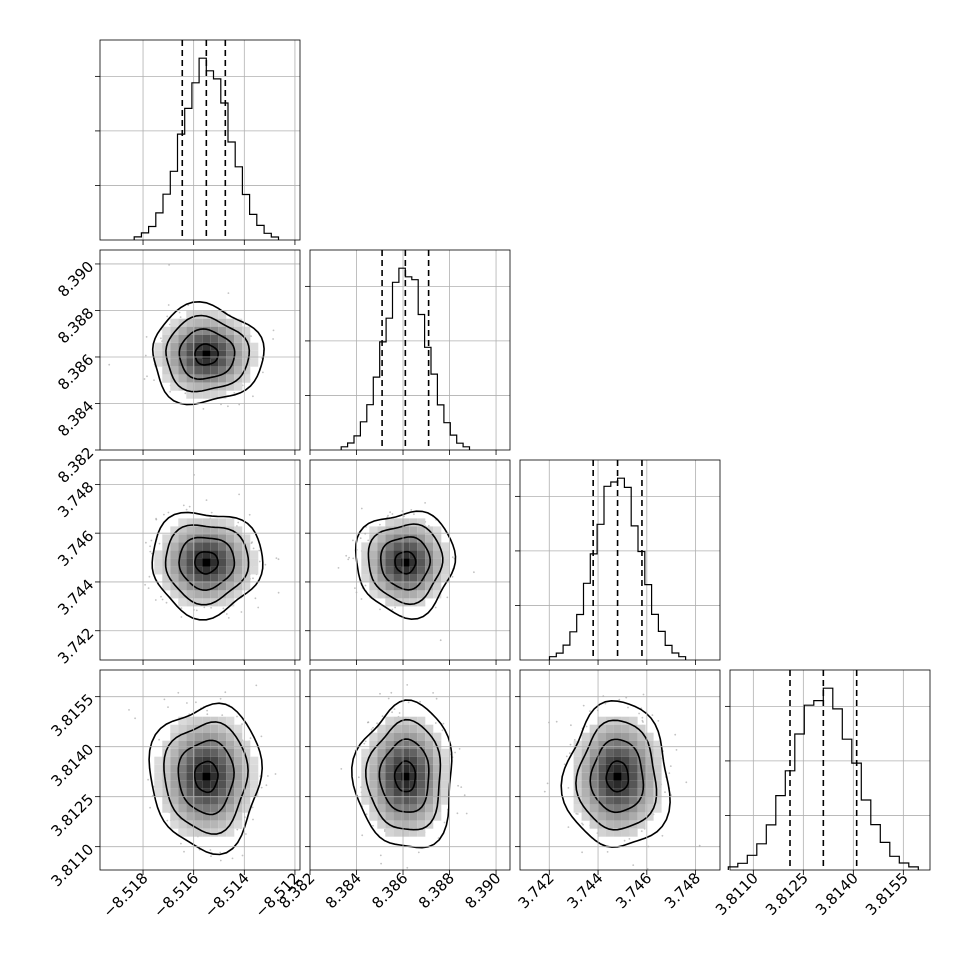  I want to click on density-peak, so click(206, 354).